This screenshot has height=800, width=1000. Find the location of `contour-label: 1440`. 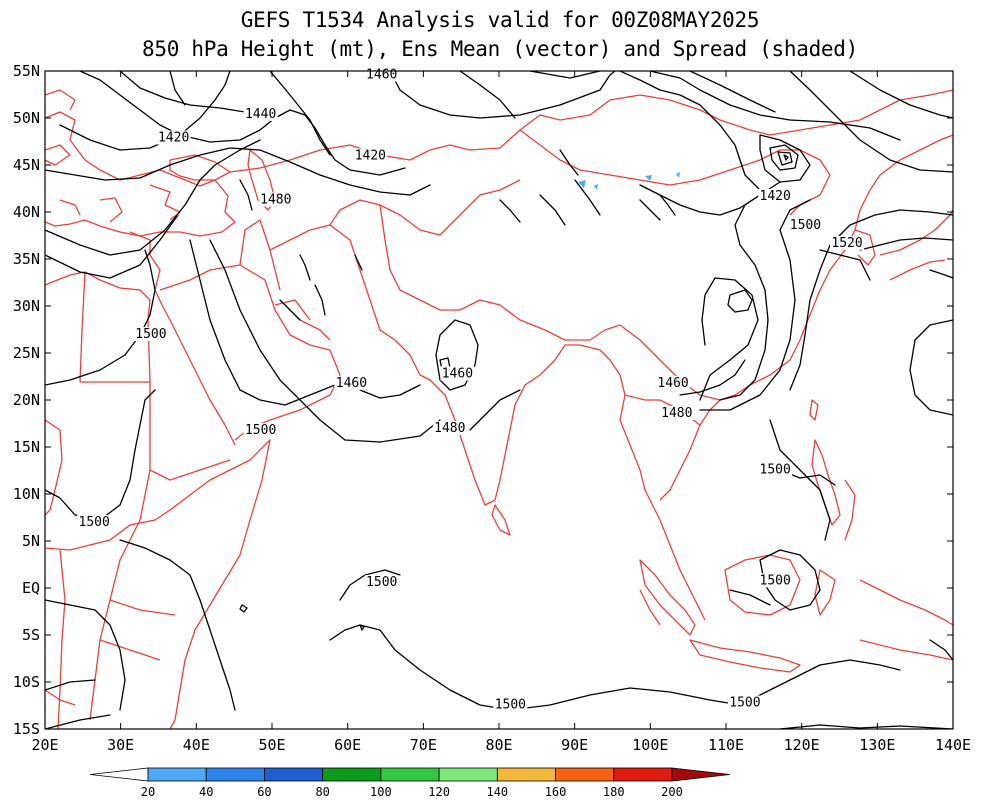

contour-label: 1440 is located at coordinates (260, 114).